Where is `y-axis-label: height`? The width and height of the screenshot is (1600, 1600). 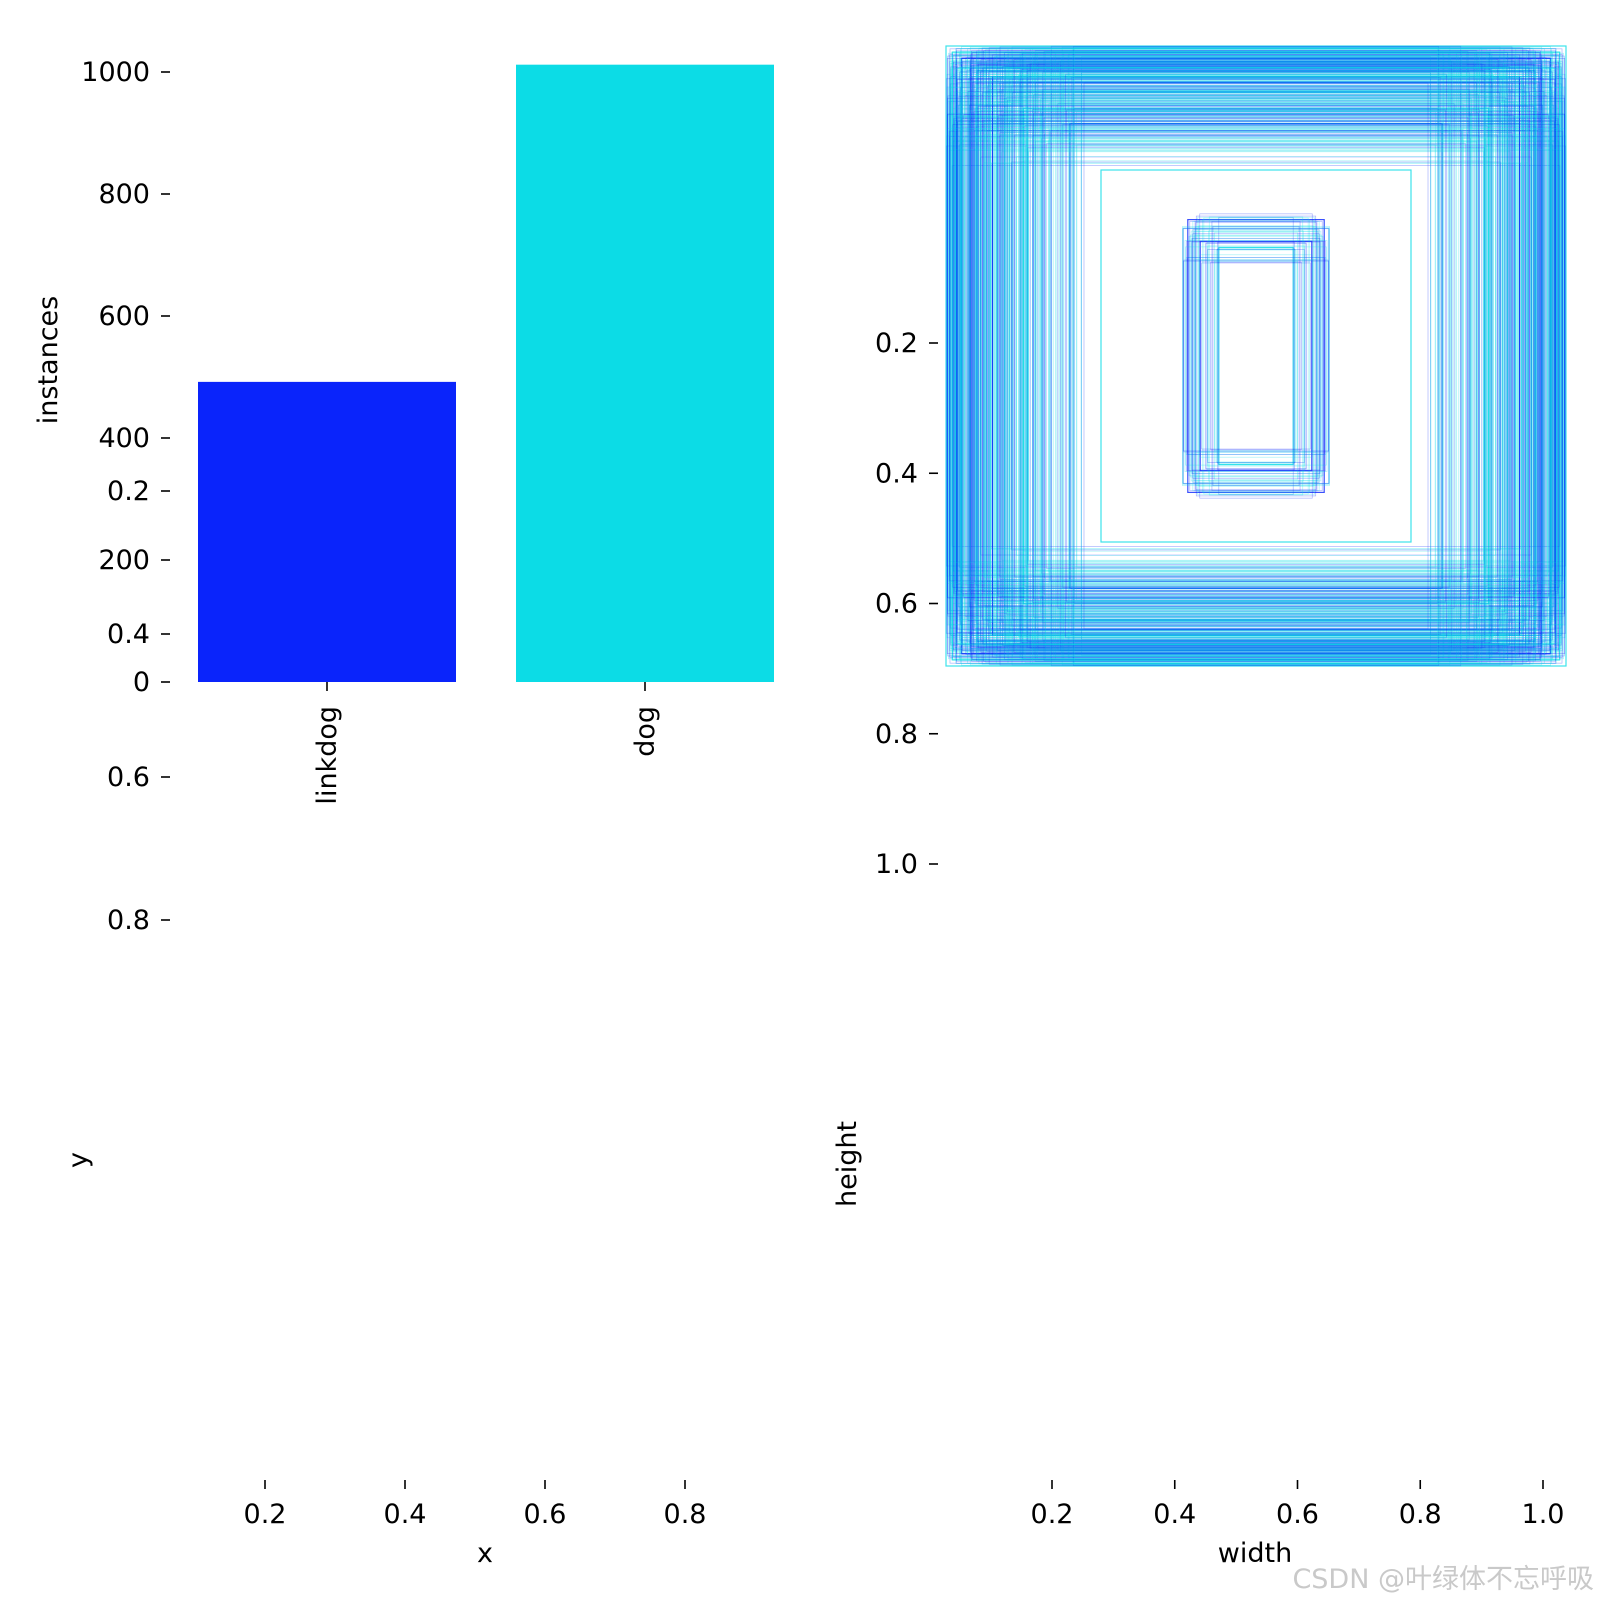 y-axis-label: height is located at coordinates (847, 1164).